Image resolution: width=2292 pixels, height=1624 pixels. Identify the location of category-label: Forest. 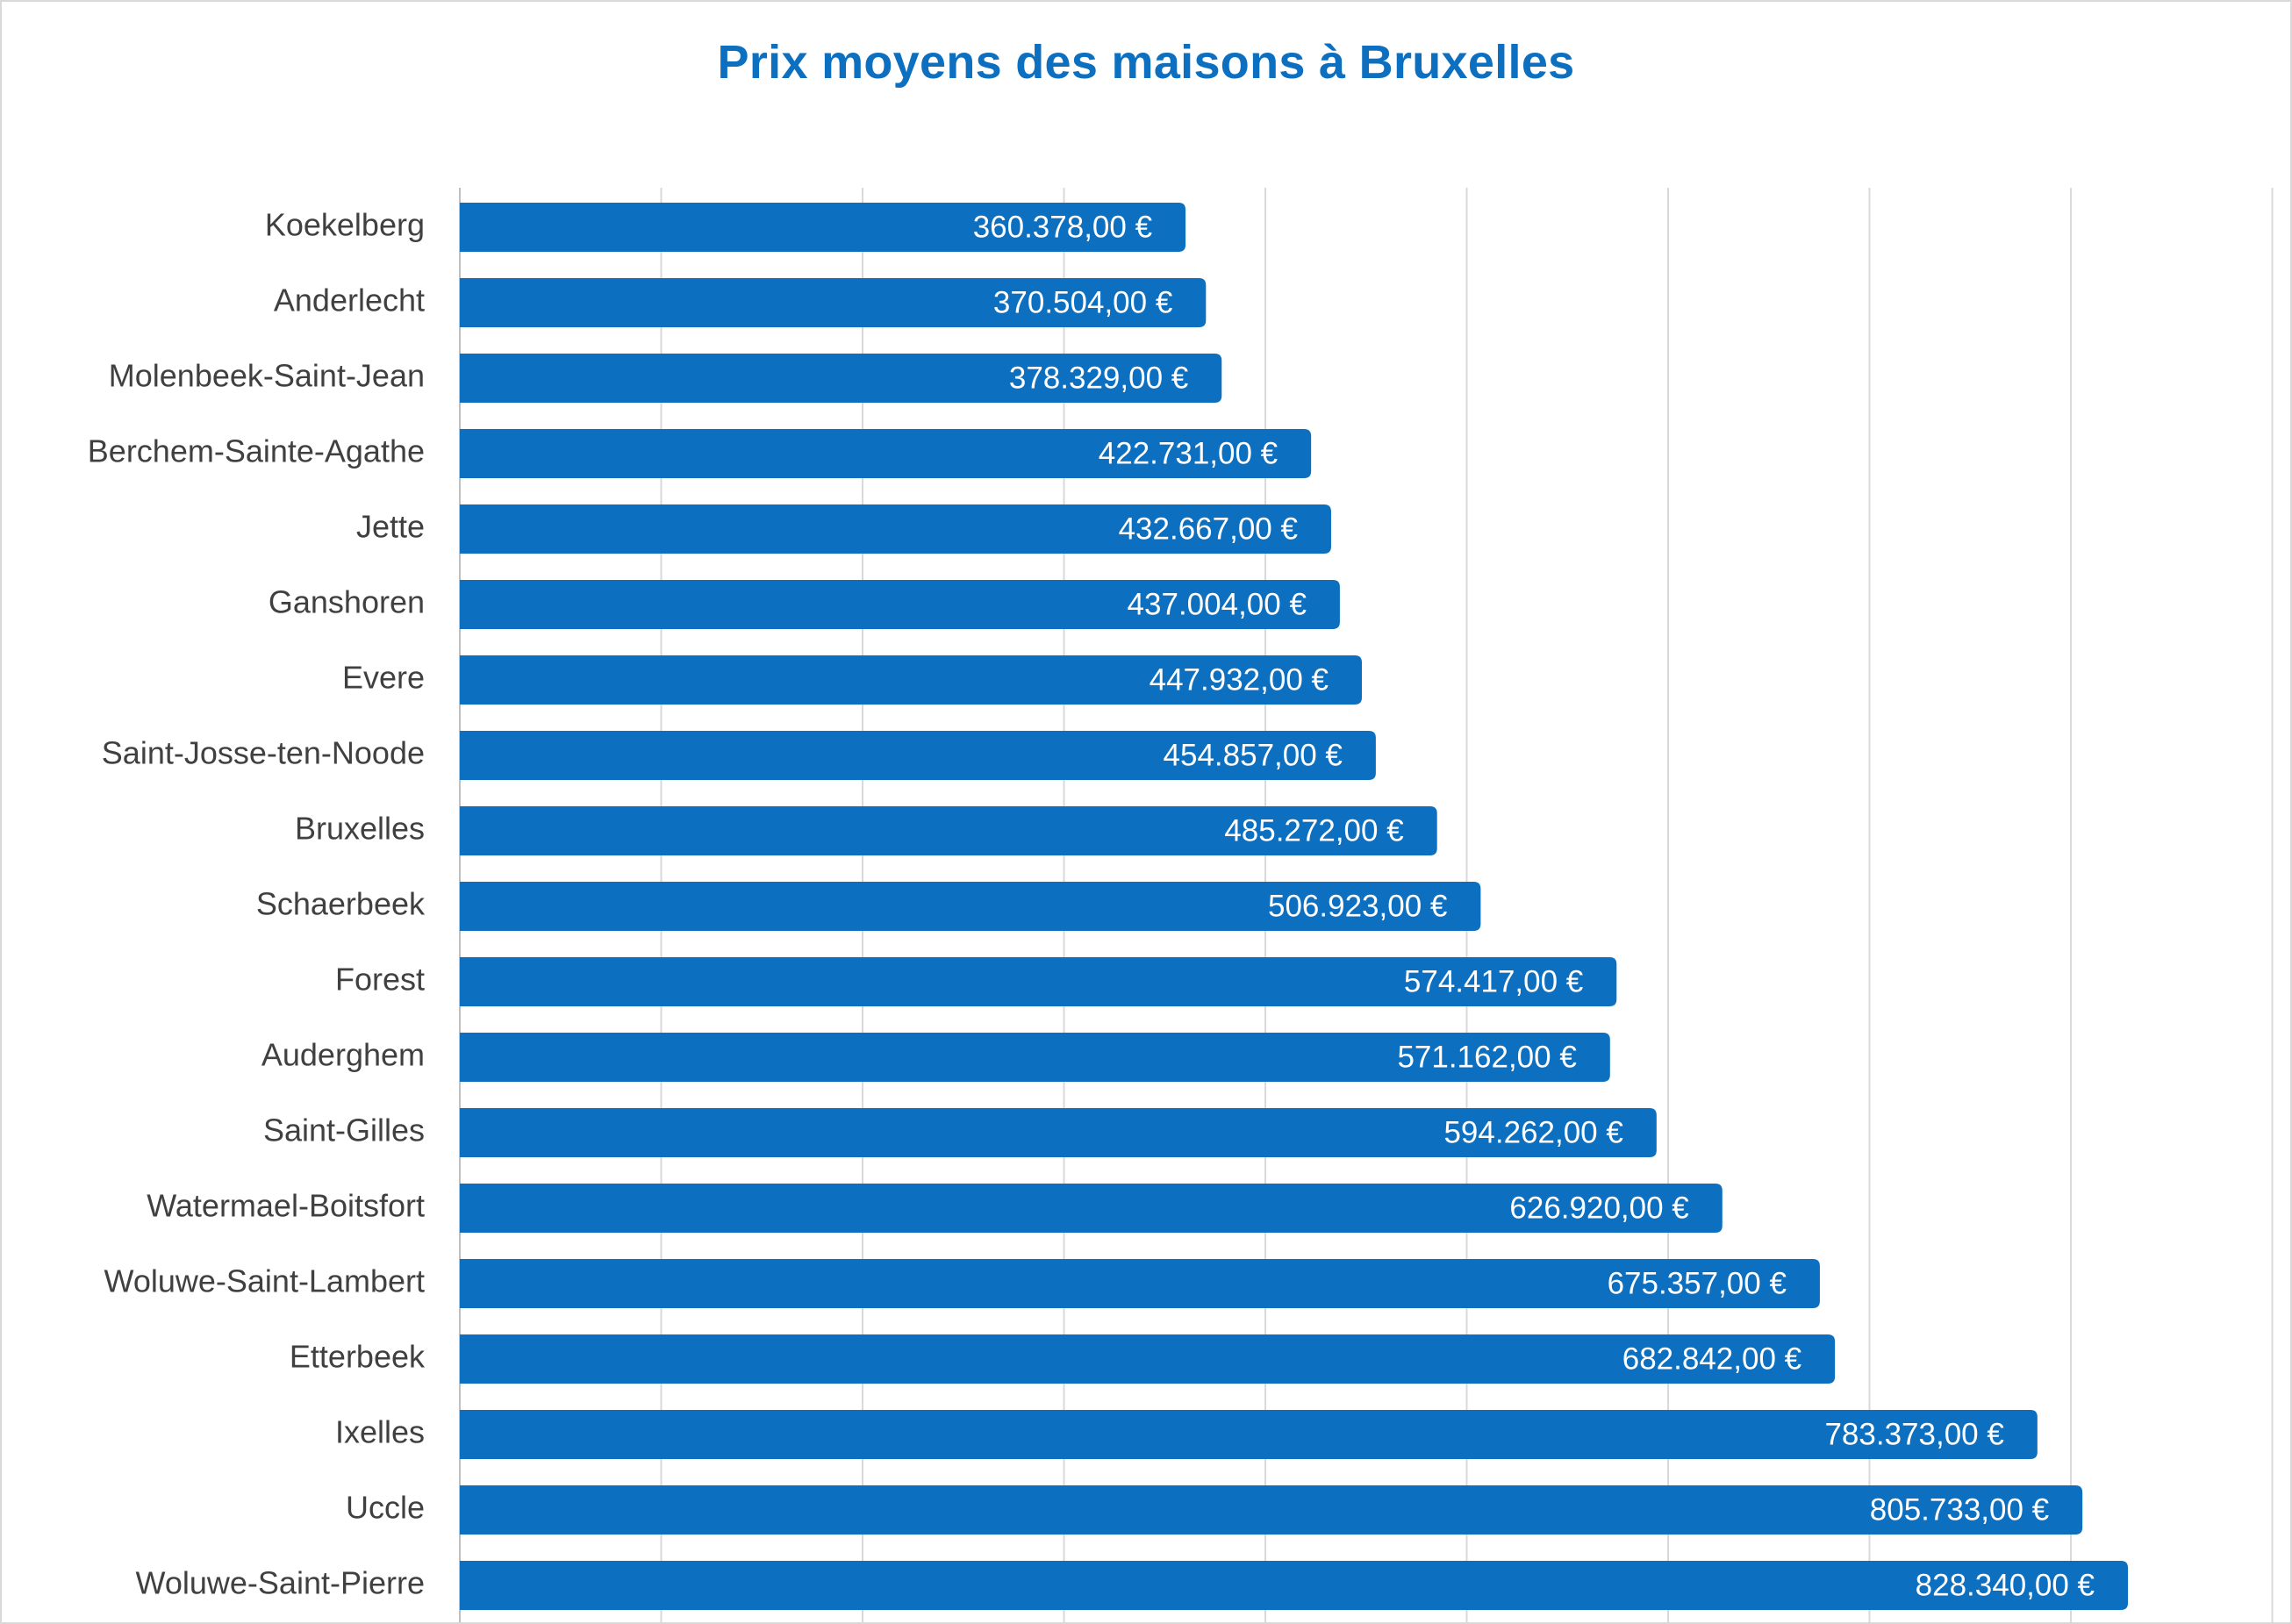
(380, 980).